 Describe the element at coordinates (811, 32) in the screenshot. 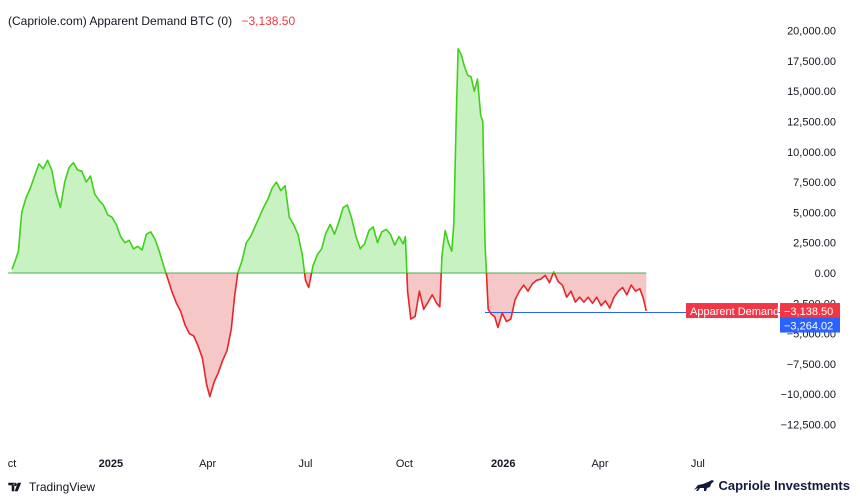

I see `y-tick-label: 20,000.00` at that location.